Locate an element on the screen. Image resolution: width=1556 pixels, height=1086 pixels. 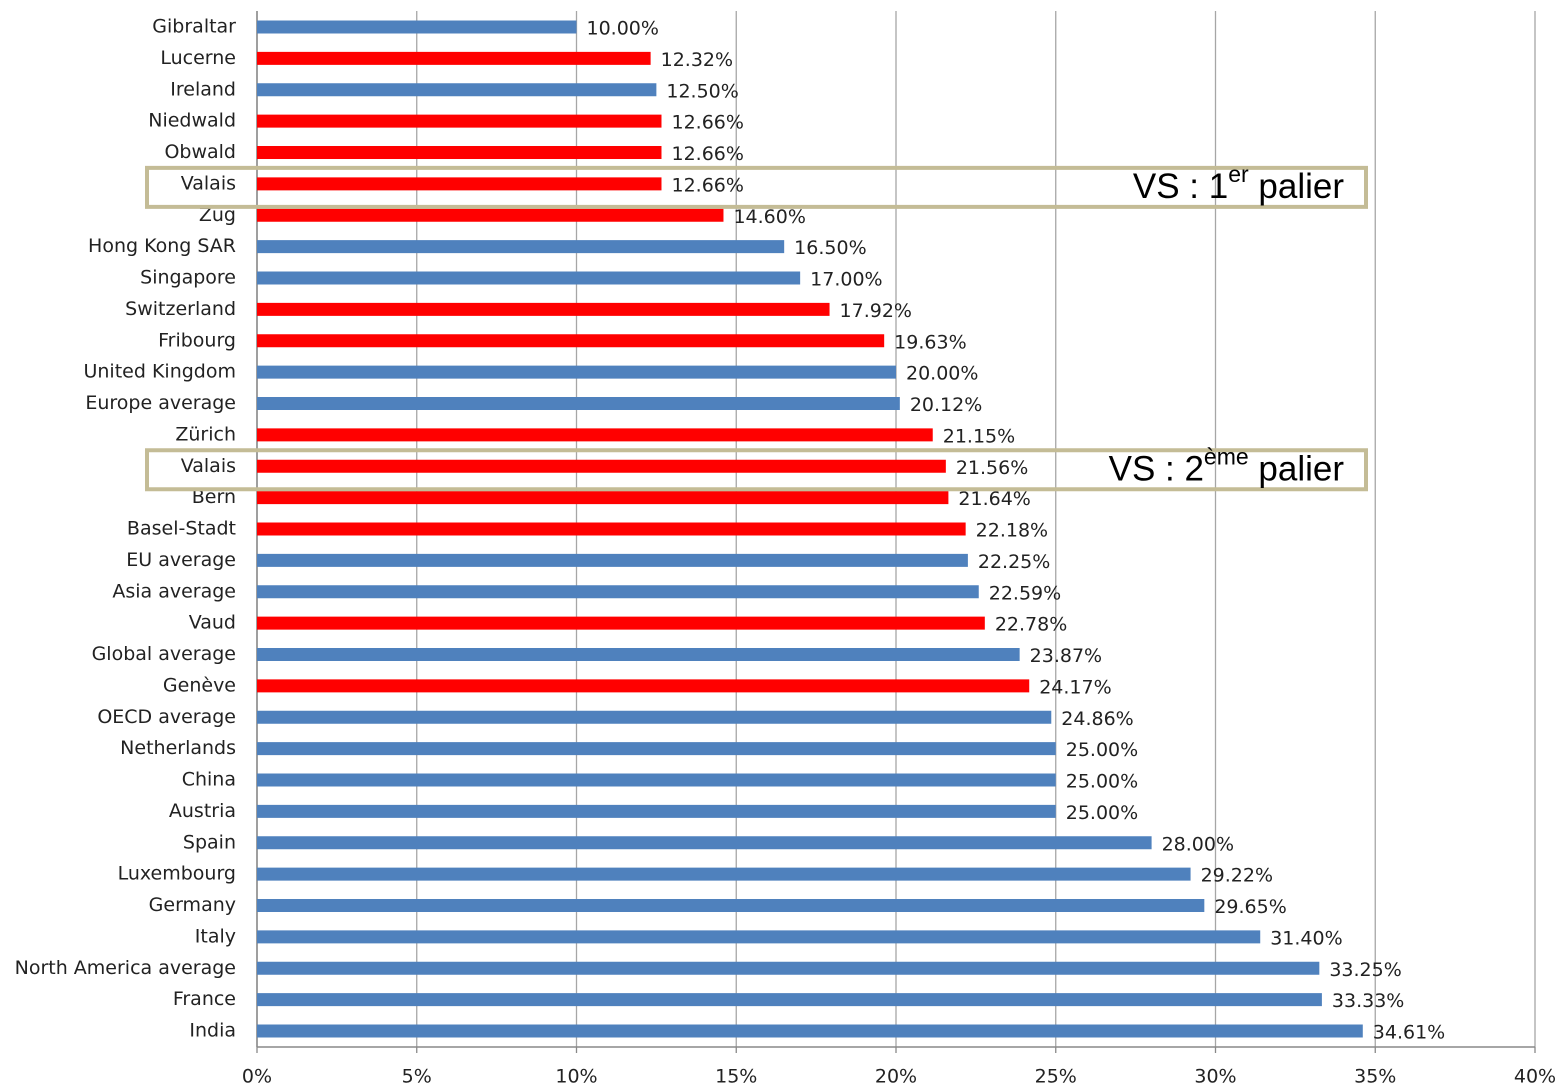
value-label: 20.00% is located at coordinates (942, 374).